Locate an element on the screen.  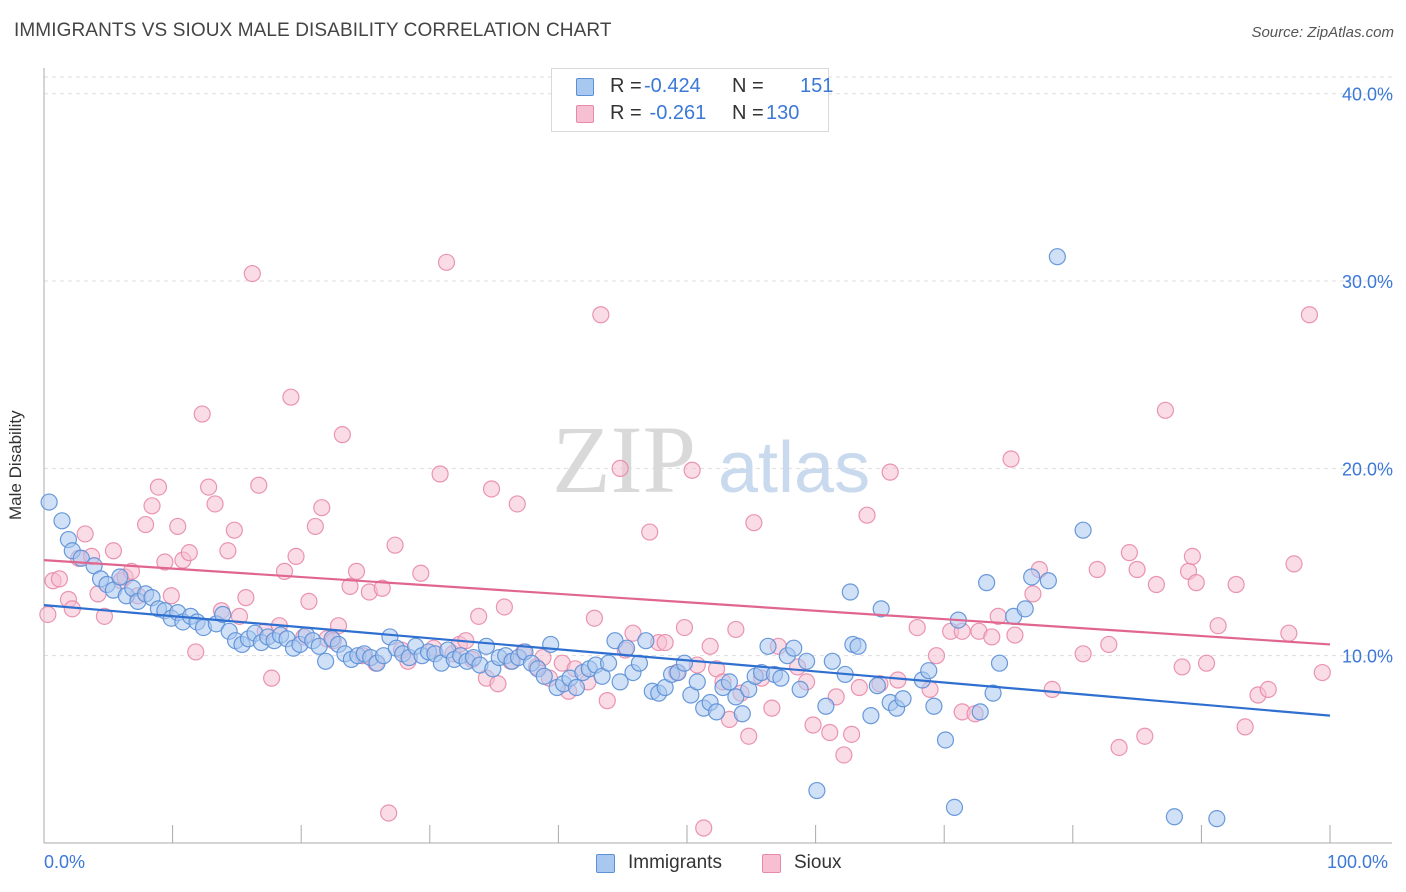
x-tick-label-min: 0.0% is located at coordinates (65, 862).